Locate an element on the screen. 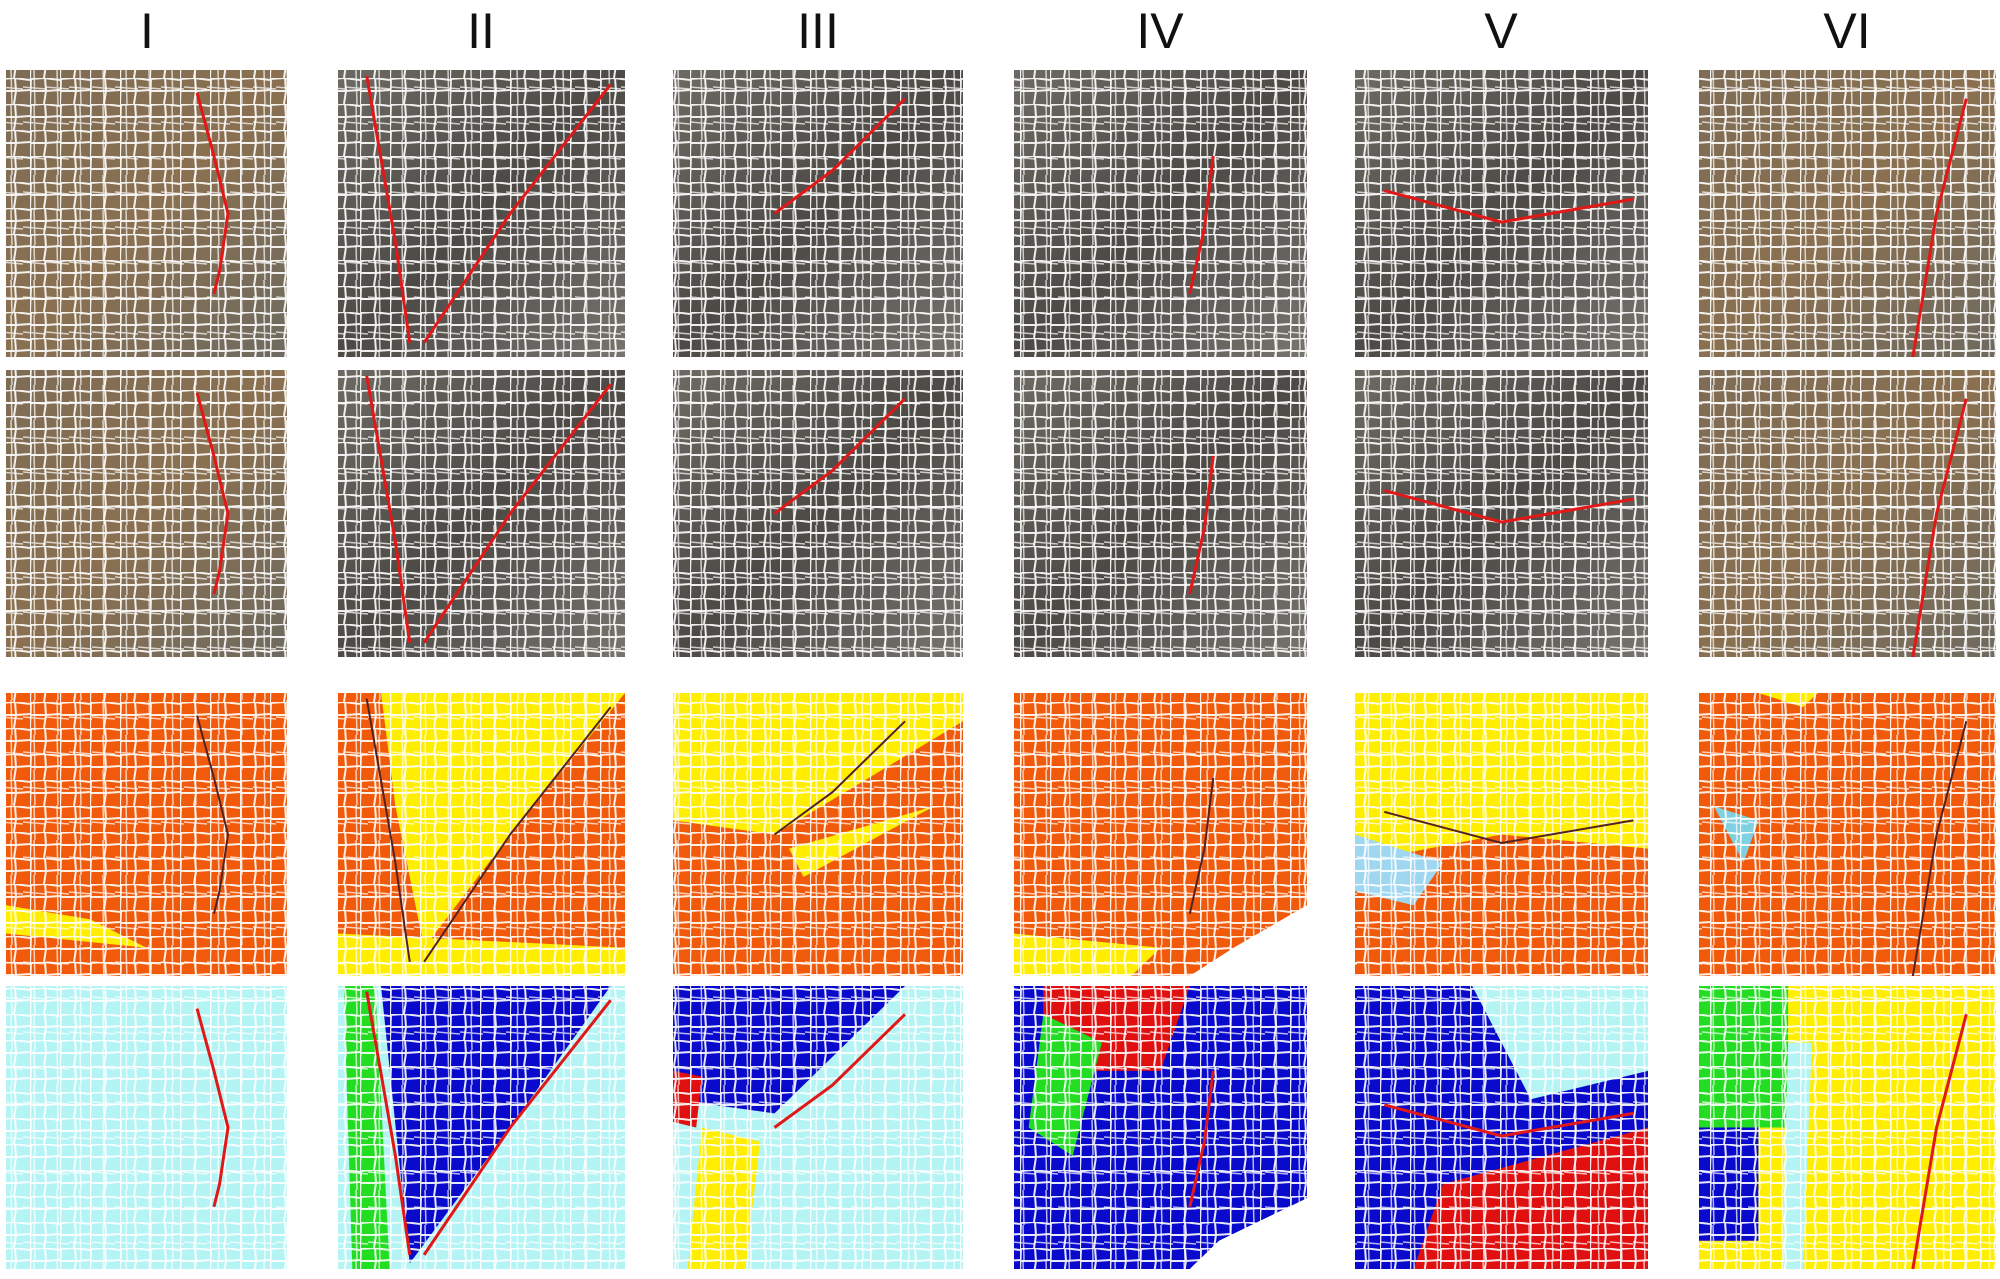 This screenshot has height=1279, width=2000. column-label-4: IV is located at coordinates (1160, 31).